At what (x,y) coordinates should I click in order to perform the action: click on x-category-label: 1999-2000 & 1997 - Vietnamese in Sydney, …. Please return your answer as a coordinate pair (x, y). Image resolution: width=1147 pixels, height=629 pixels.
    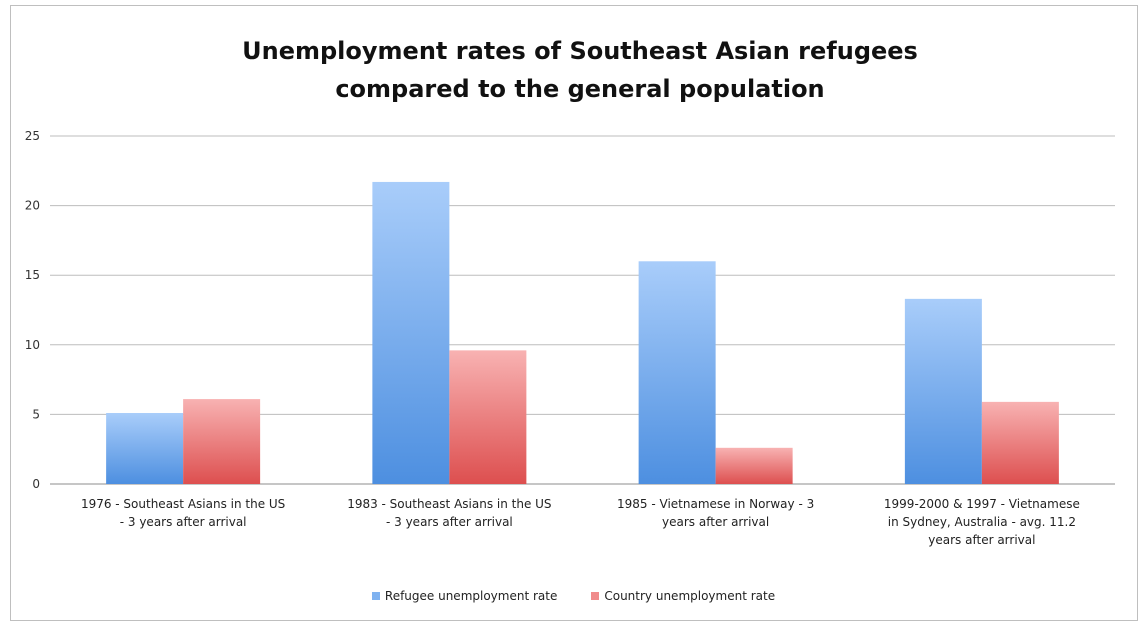
    Looking at the image, I should click on (982, 522).